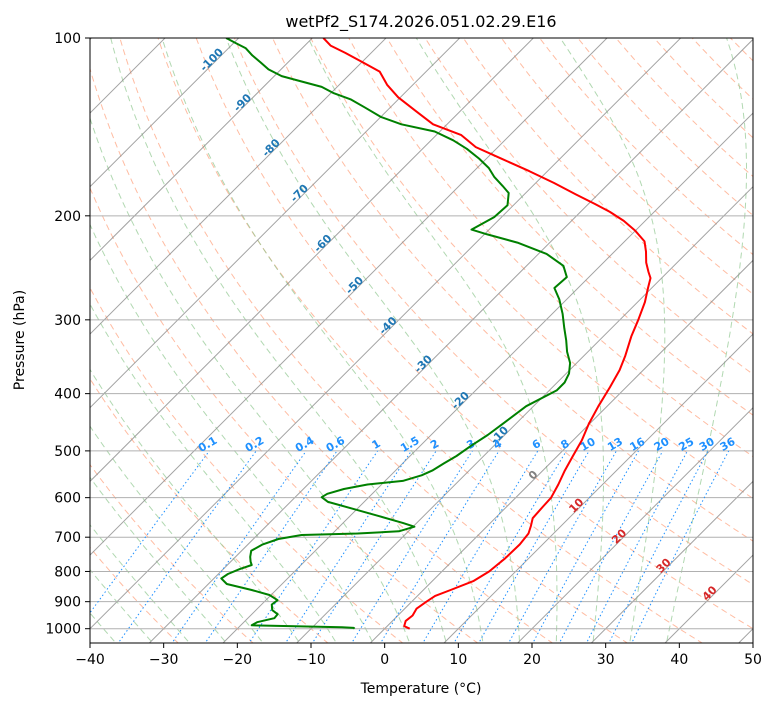 This screenshot has width=775, height=708. What do you see at coordinates (63, 630) in the screenshot?
I see `y-tick-label: 1000` at bounding box center [63, 630].